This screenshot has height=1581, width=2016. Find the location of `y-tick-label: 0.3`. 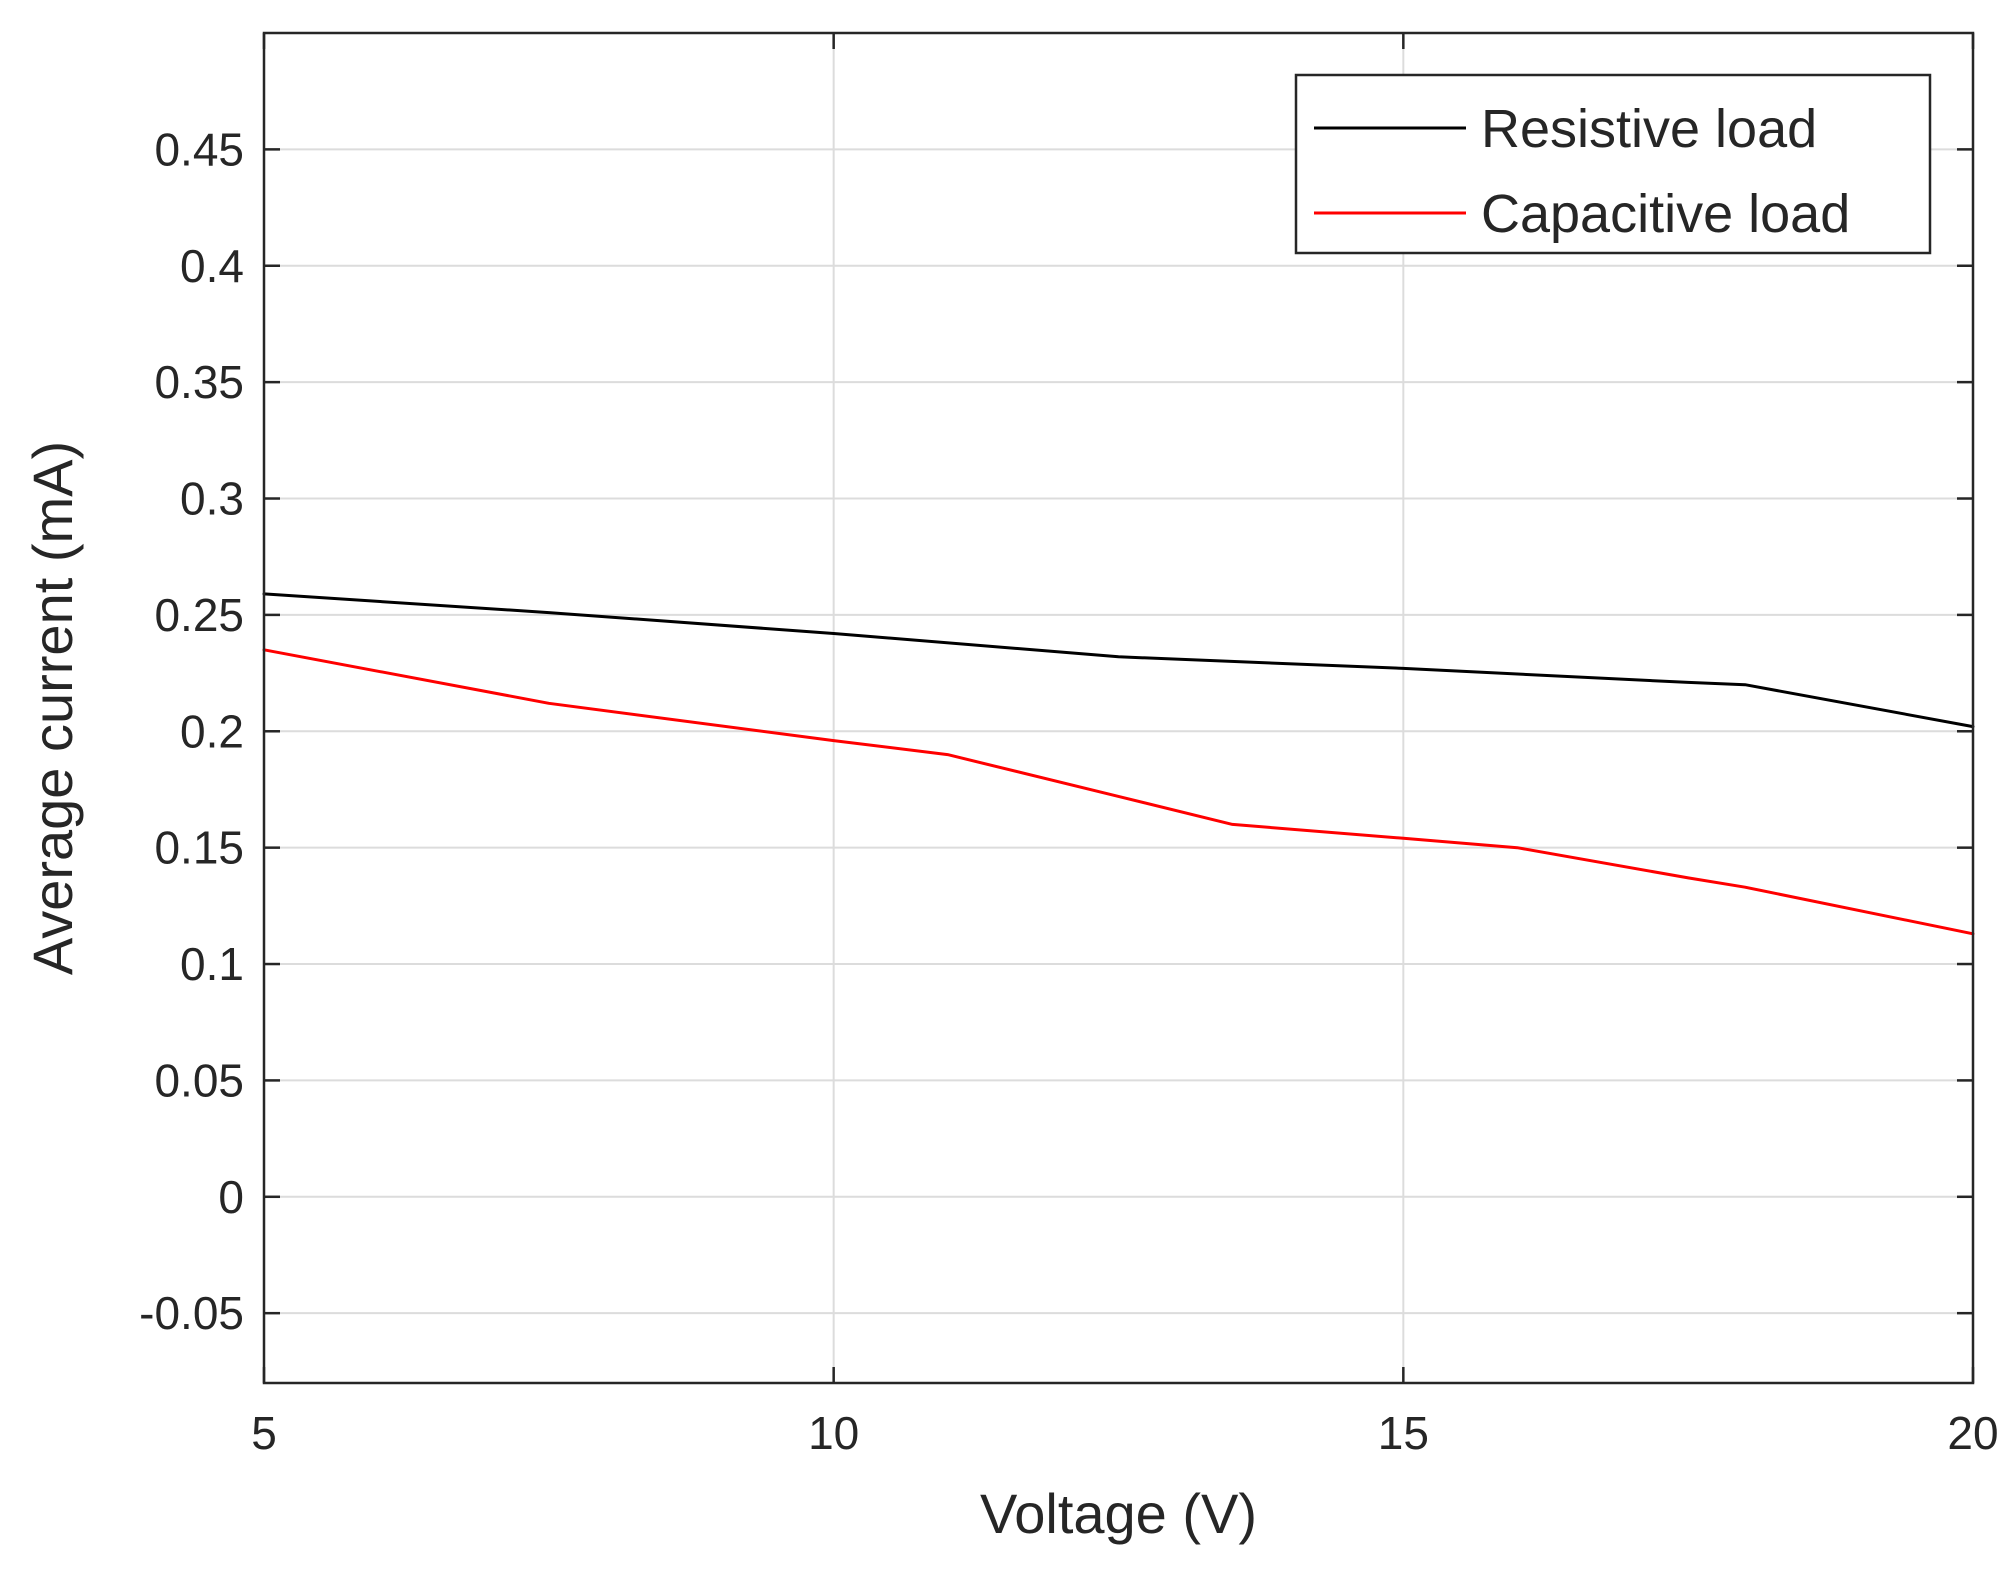

y-tick-label: 0.3 is located at coordinates (212, 499).